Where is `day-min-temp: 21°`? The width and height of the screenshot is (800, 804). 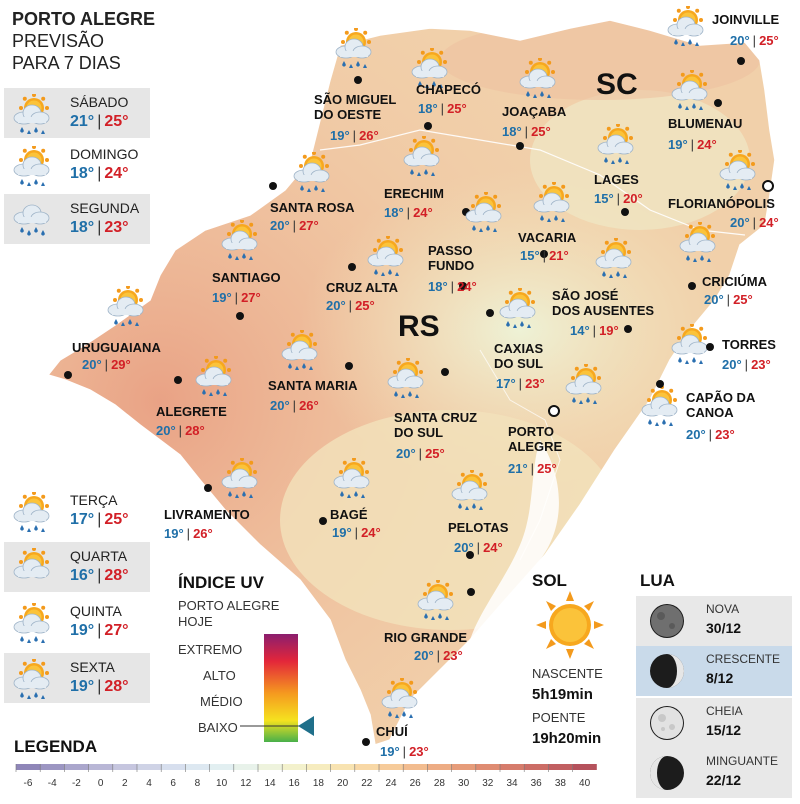
day-min-temp: 21° is located at coordinates (82, 121).